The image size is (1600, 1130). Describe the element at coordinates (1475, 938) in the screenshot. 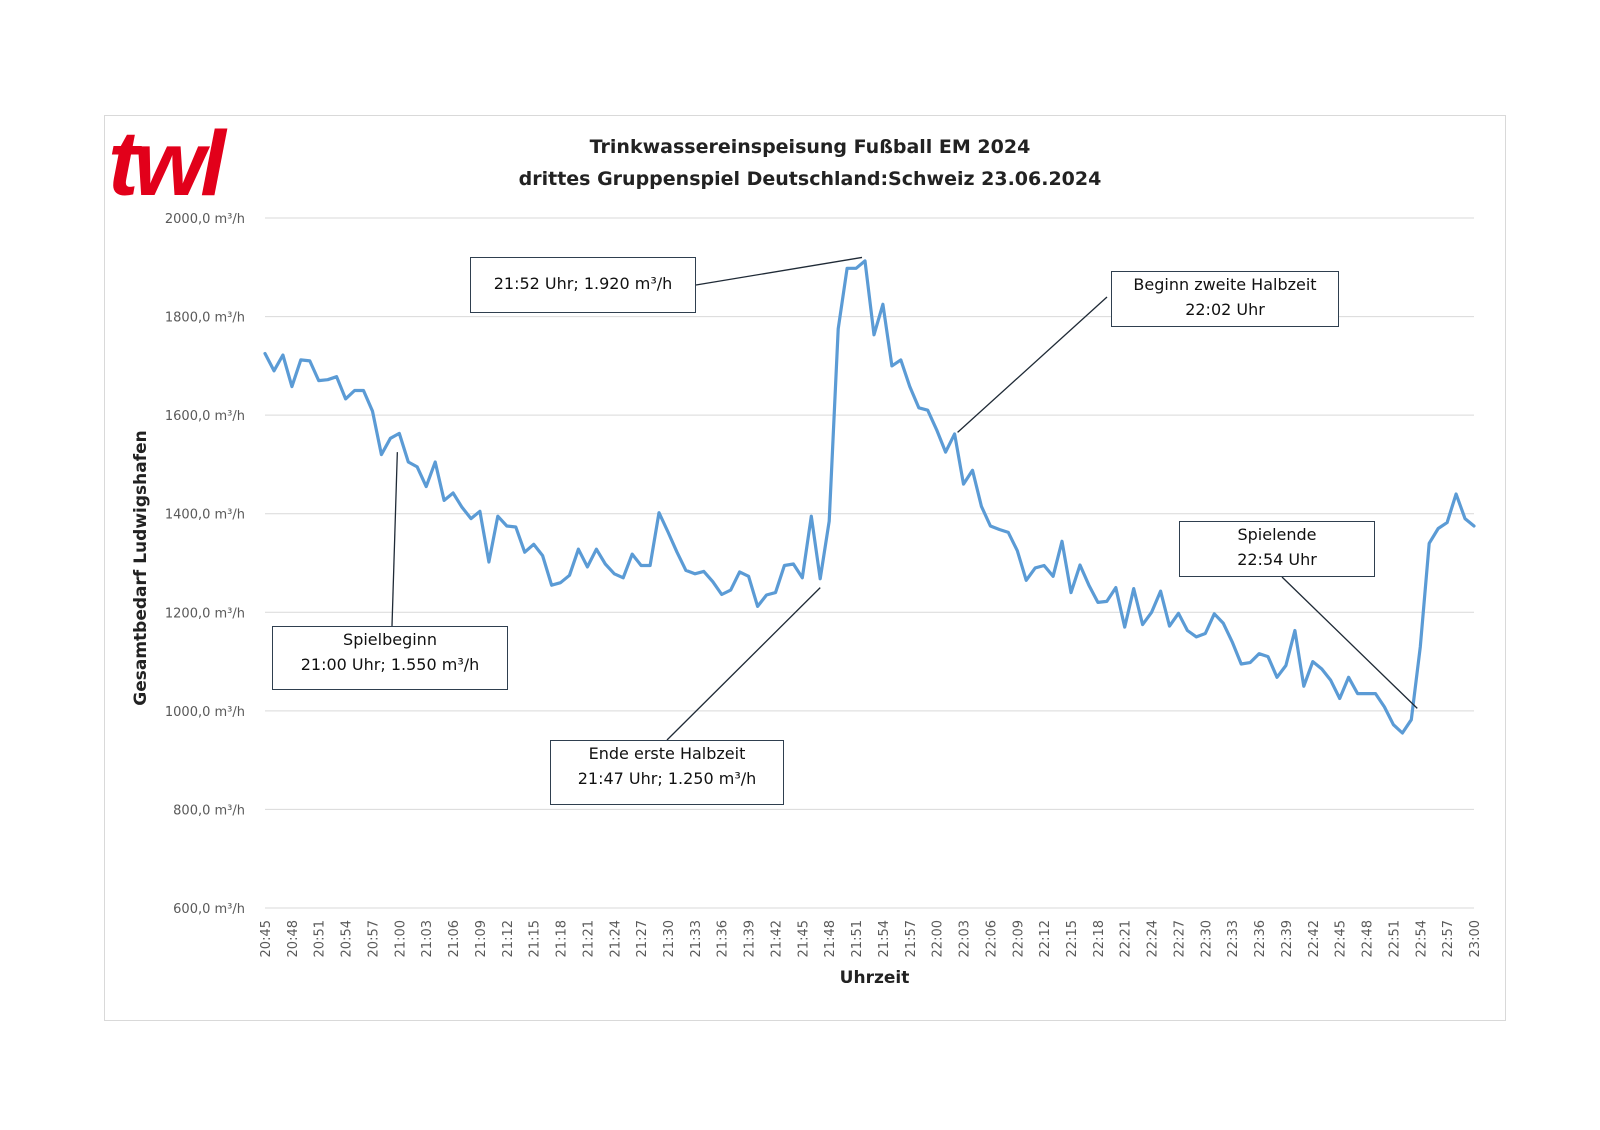

I see `x-tick-label: 23:00` at that location.